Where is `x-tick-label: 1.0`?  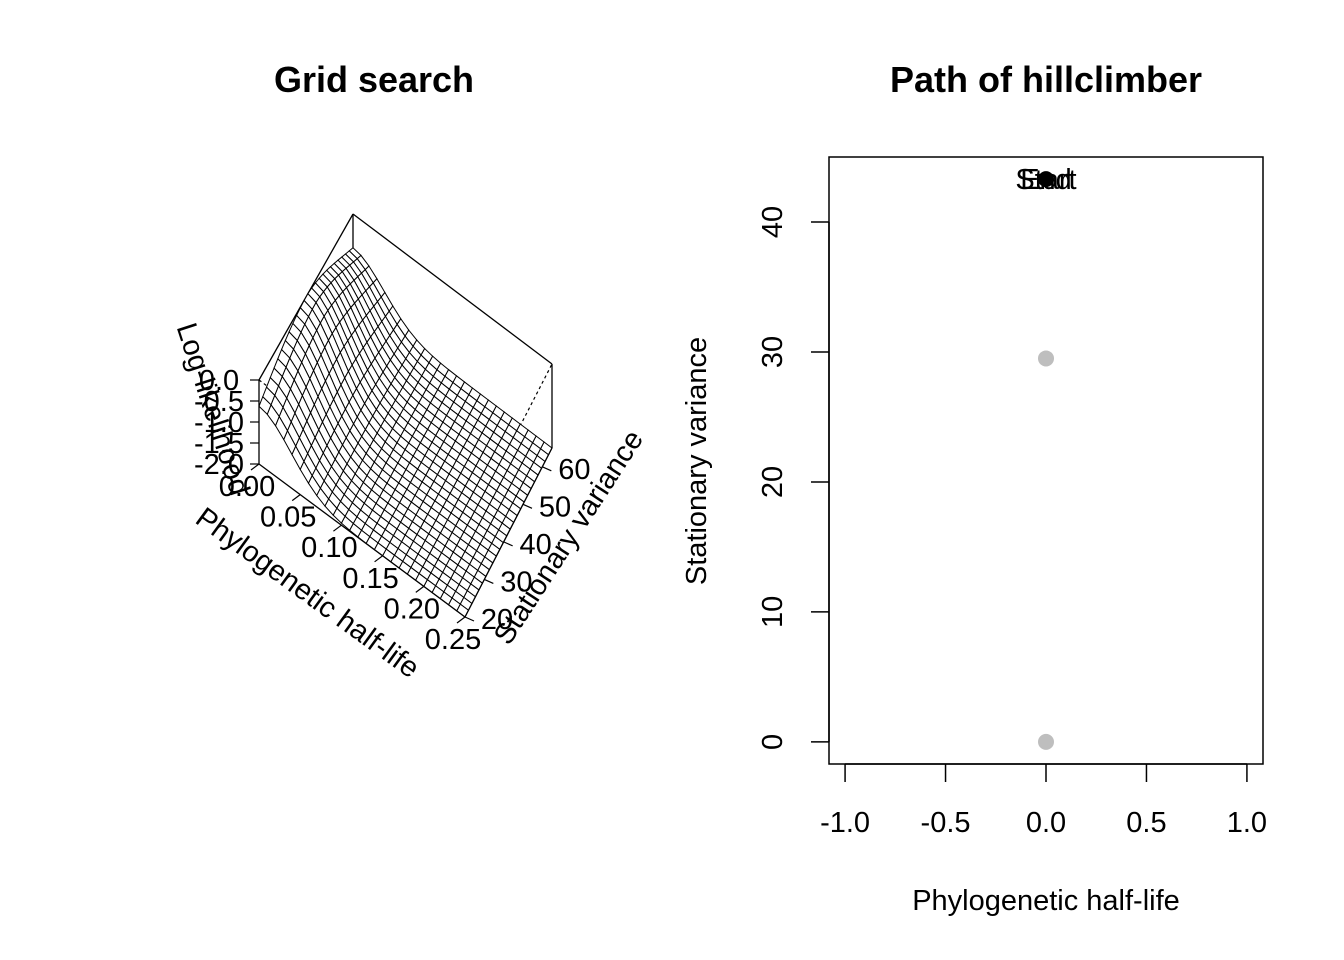
x-tick-label: 1.0 is located at coordinates (1247, 823).